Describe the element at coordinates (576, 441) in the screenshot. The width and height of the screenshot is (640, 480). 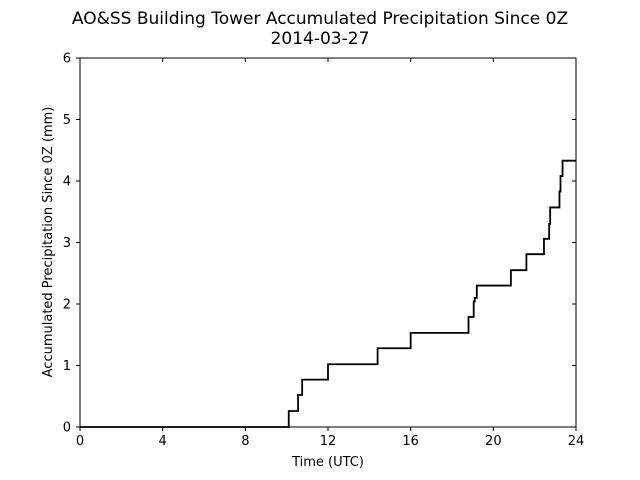
I see `x-tick-label: 24` at that location.